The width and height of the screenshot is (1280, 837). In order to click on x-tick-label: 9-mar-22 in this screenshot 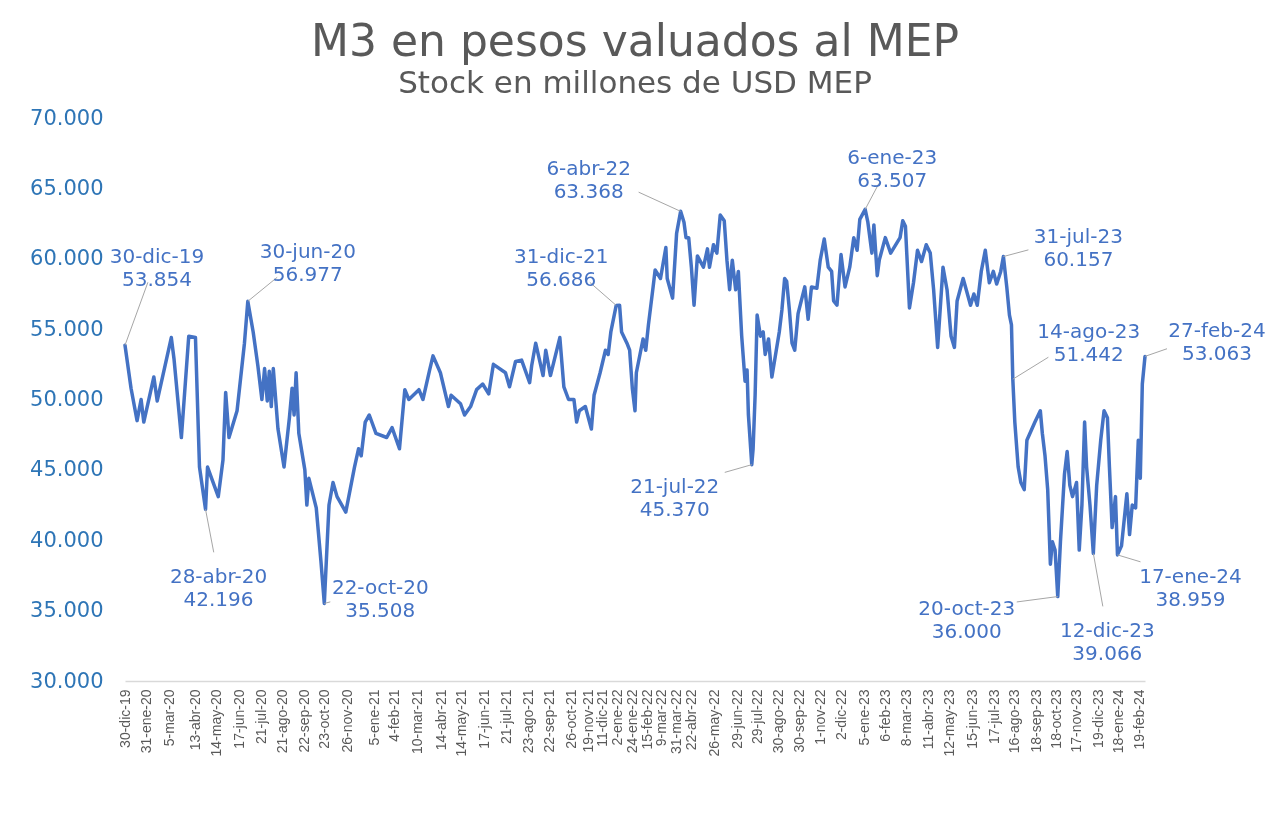, I will do `click(661, 718)`.